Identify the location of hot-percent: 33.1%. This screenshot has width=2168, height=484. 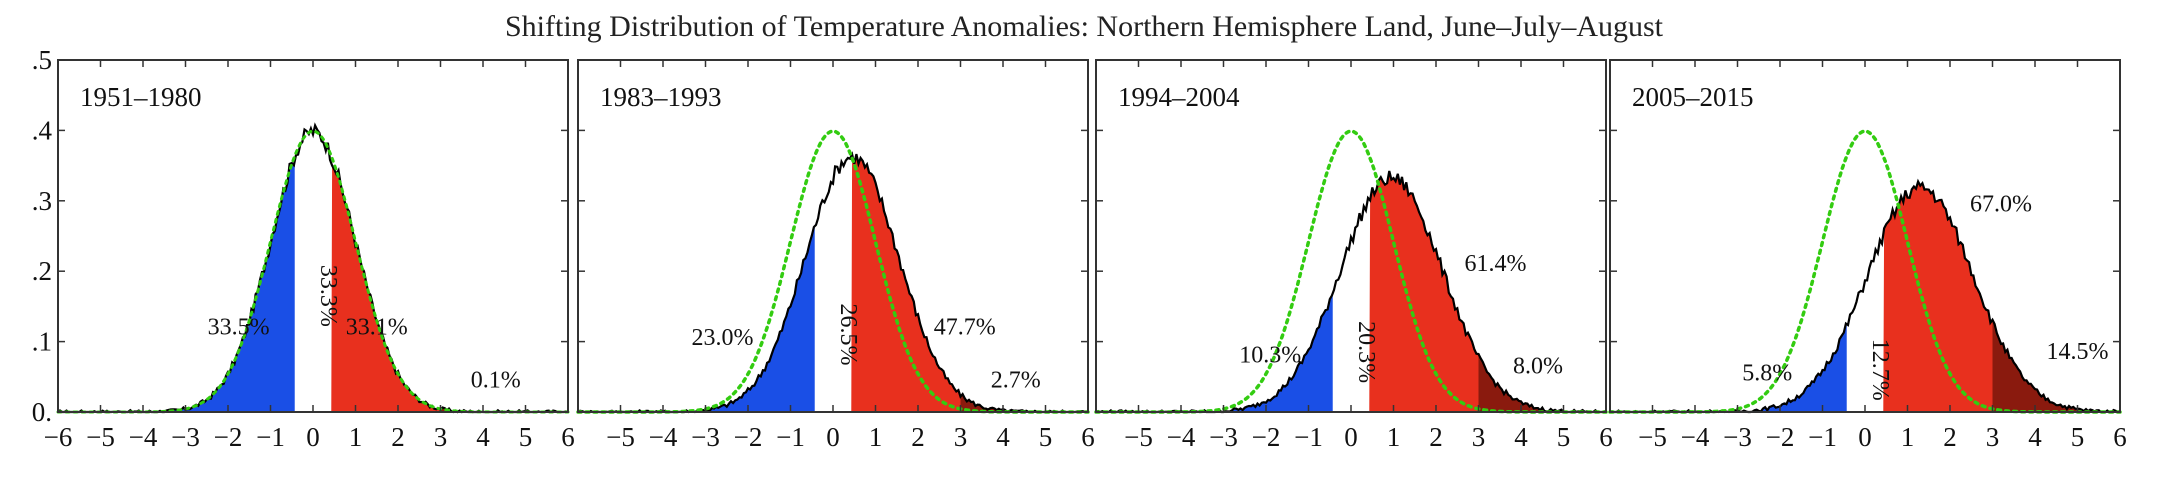
(377, 328).